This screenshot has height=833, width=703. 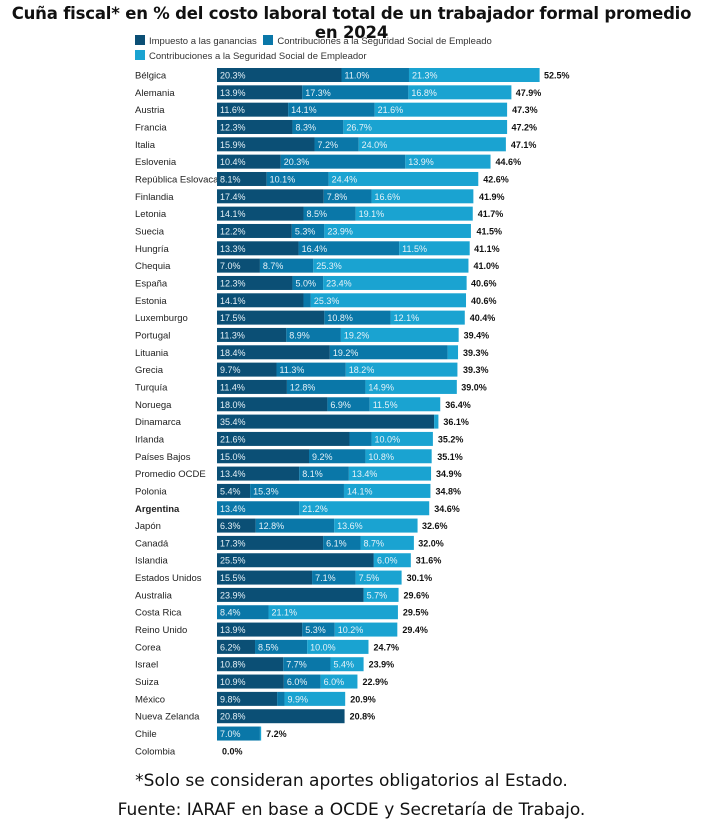 I want to click on segment-value-label: 21.3%, so click(x=425, y=76).